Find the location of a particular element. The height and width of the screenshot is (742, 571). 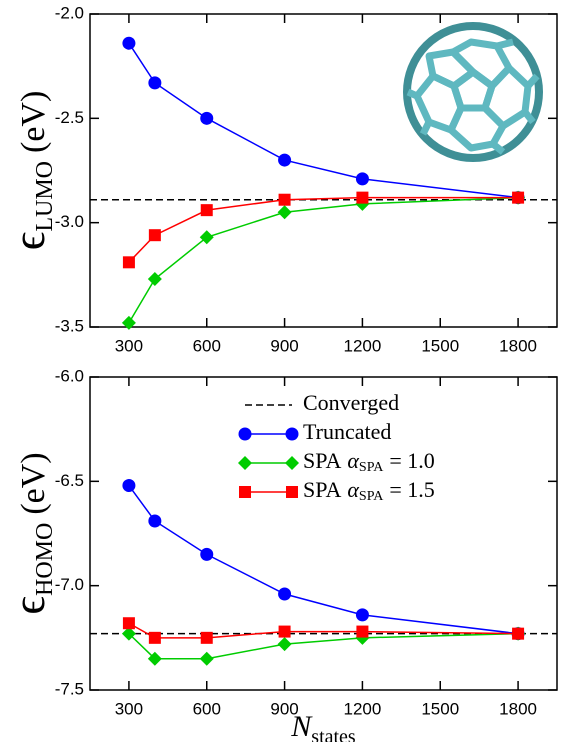

x-axis-label: Nstates is located at coordinates (323, 726).